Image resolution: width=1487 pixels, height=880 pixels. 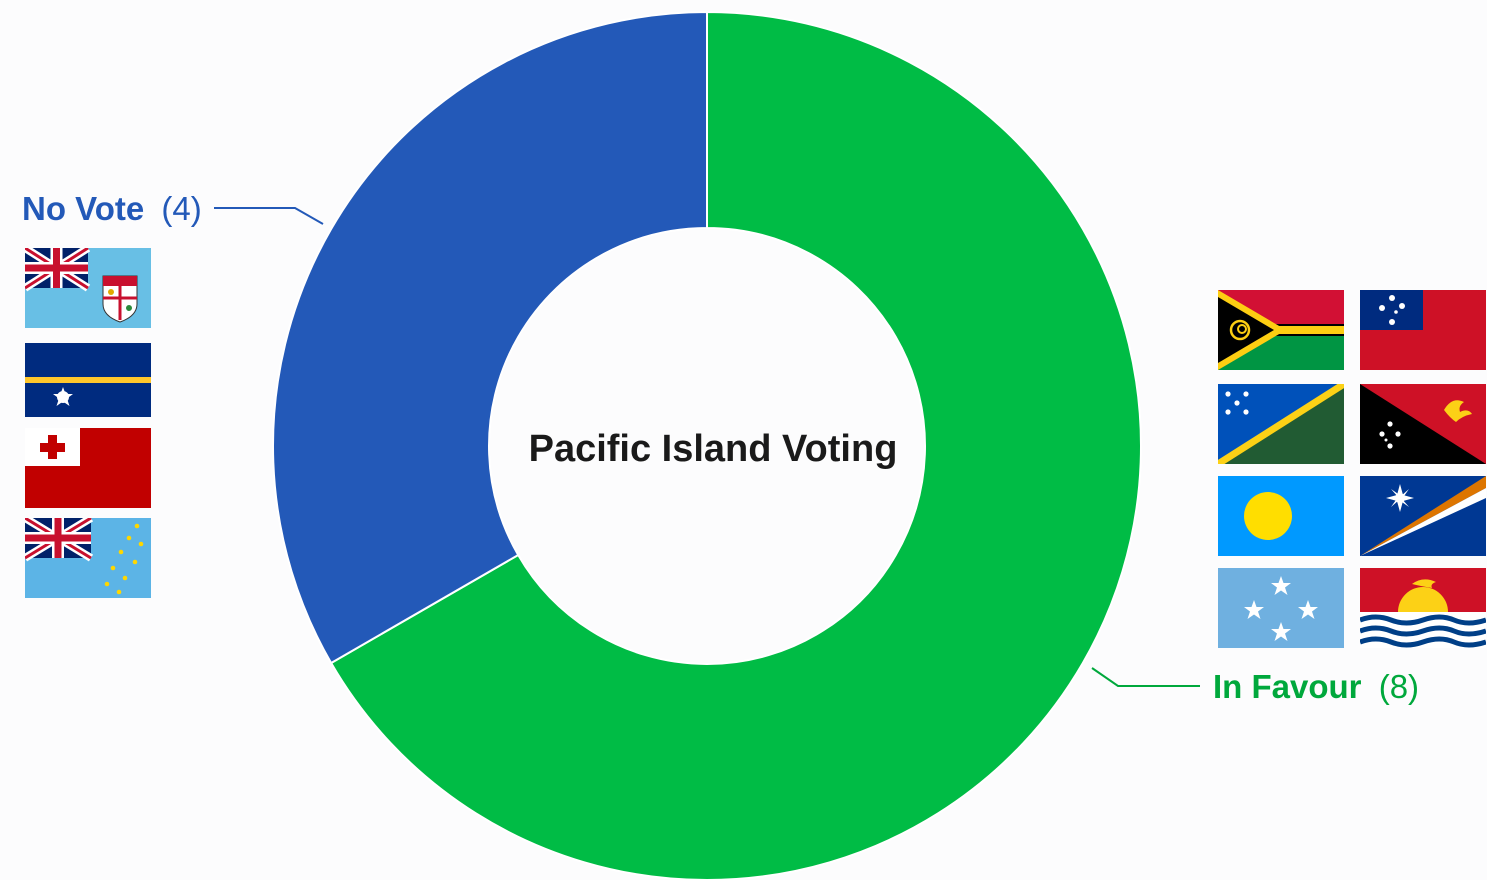 What do you see at coordinates (1145, 677) in the screenshot?
I see `in-favour-leader-line` at bounding box center [1145, 677].